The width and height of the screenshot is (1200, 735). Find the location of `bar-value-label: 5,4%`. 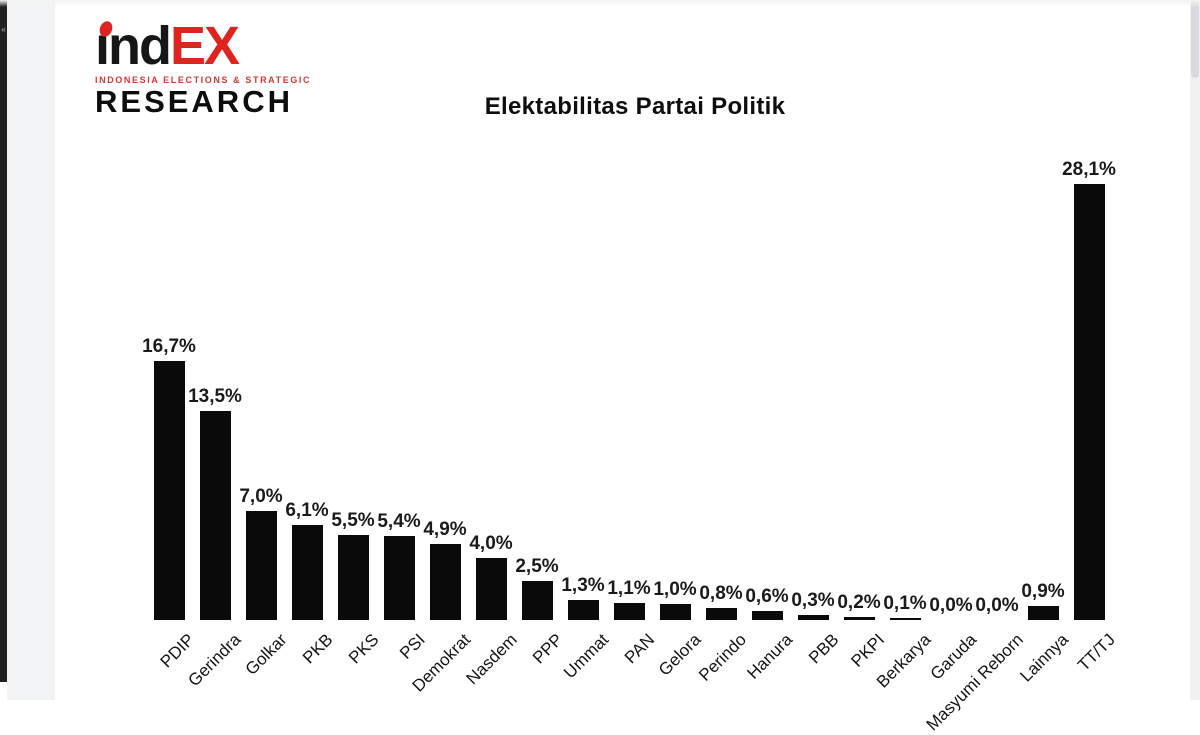

bar-value-label: 5,4% is located at coordinates (399, 521).